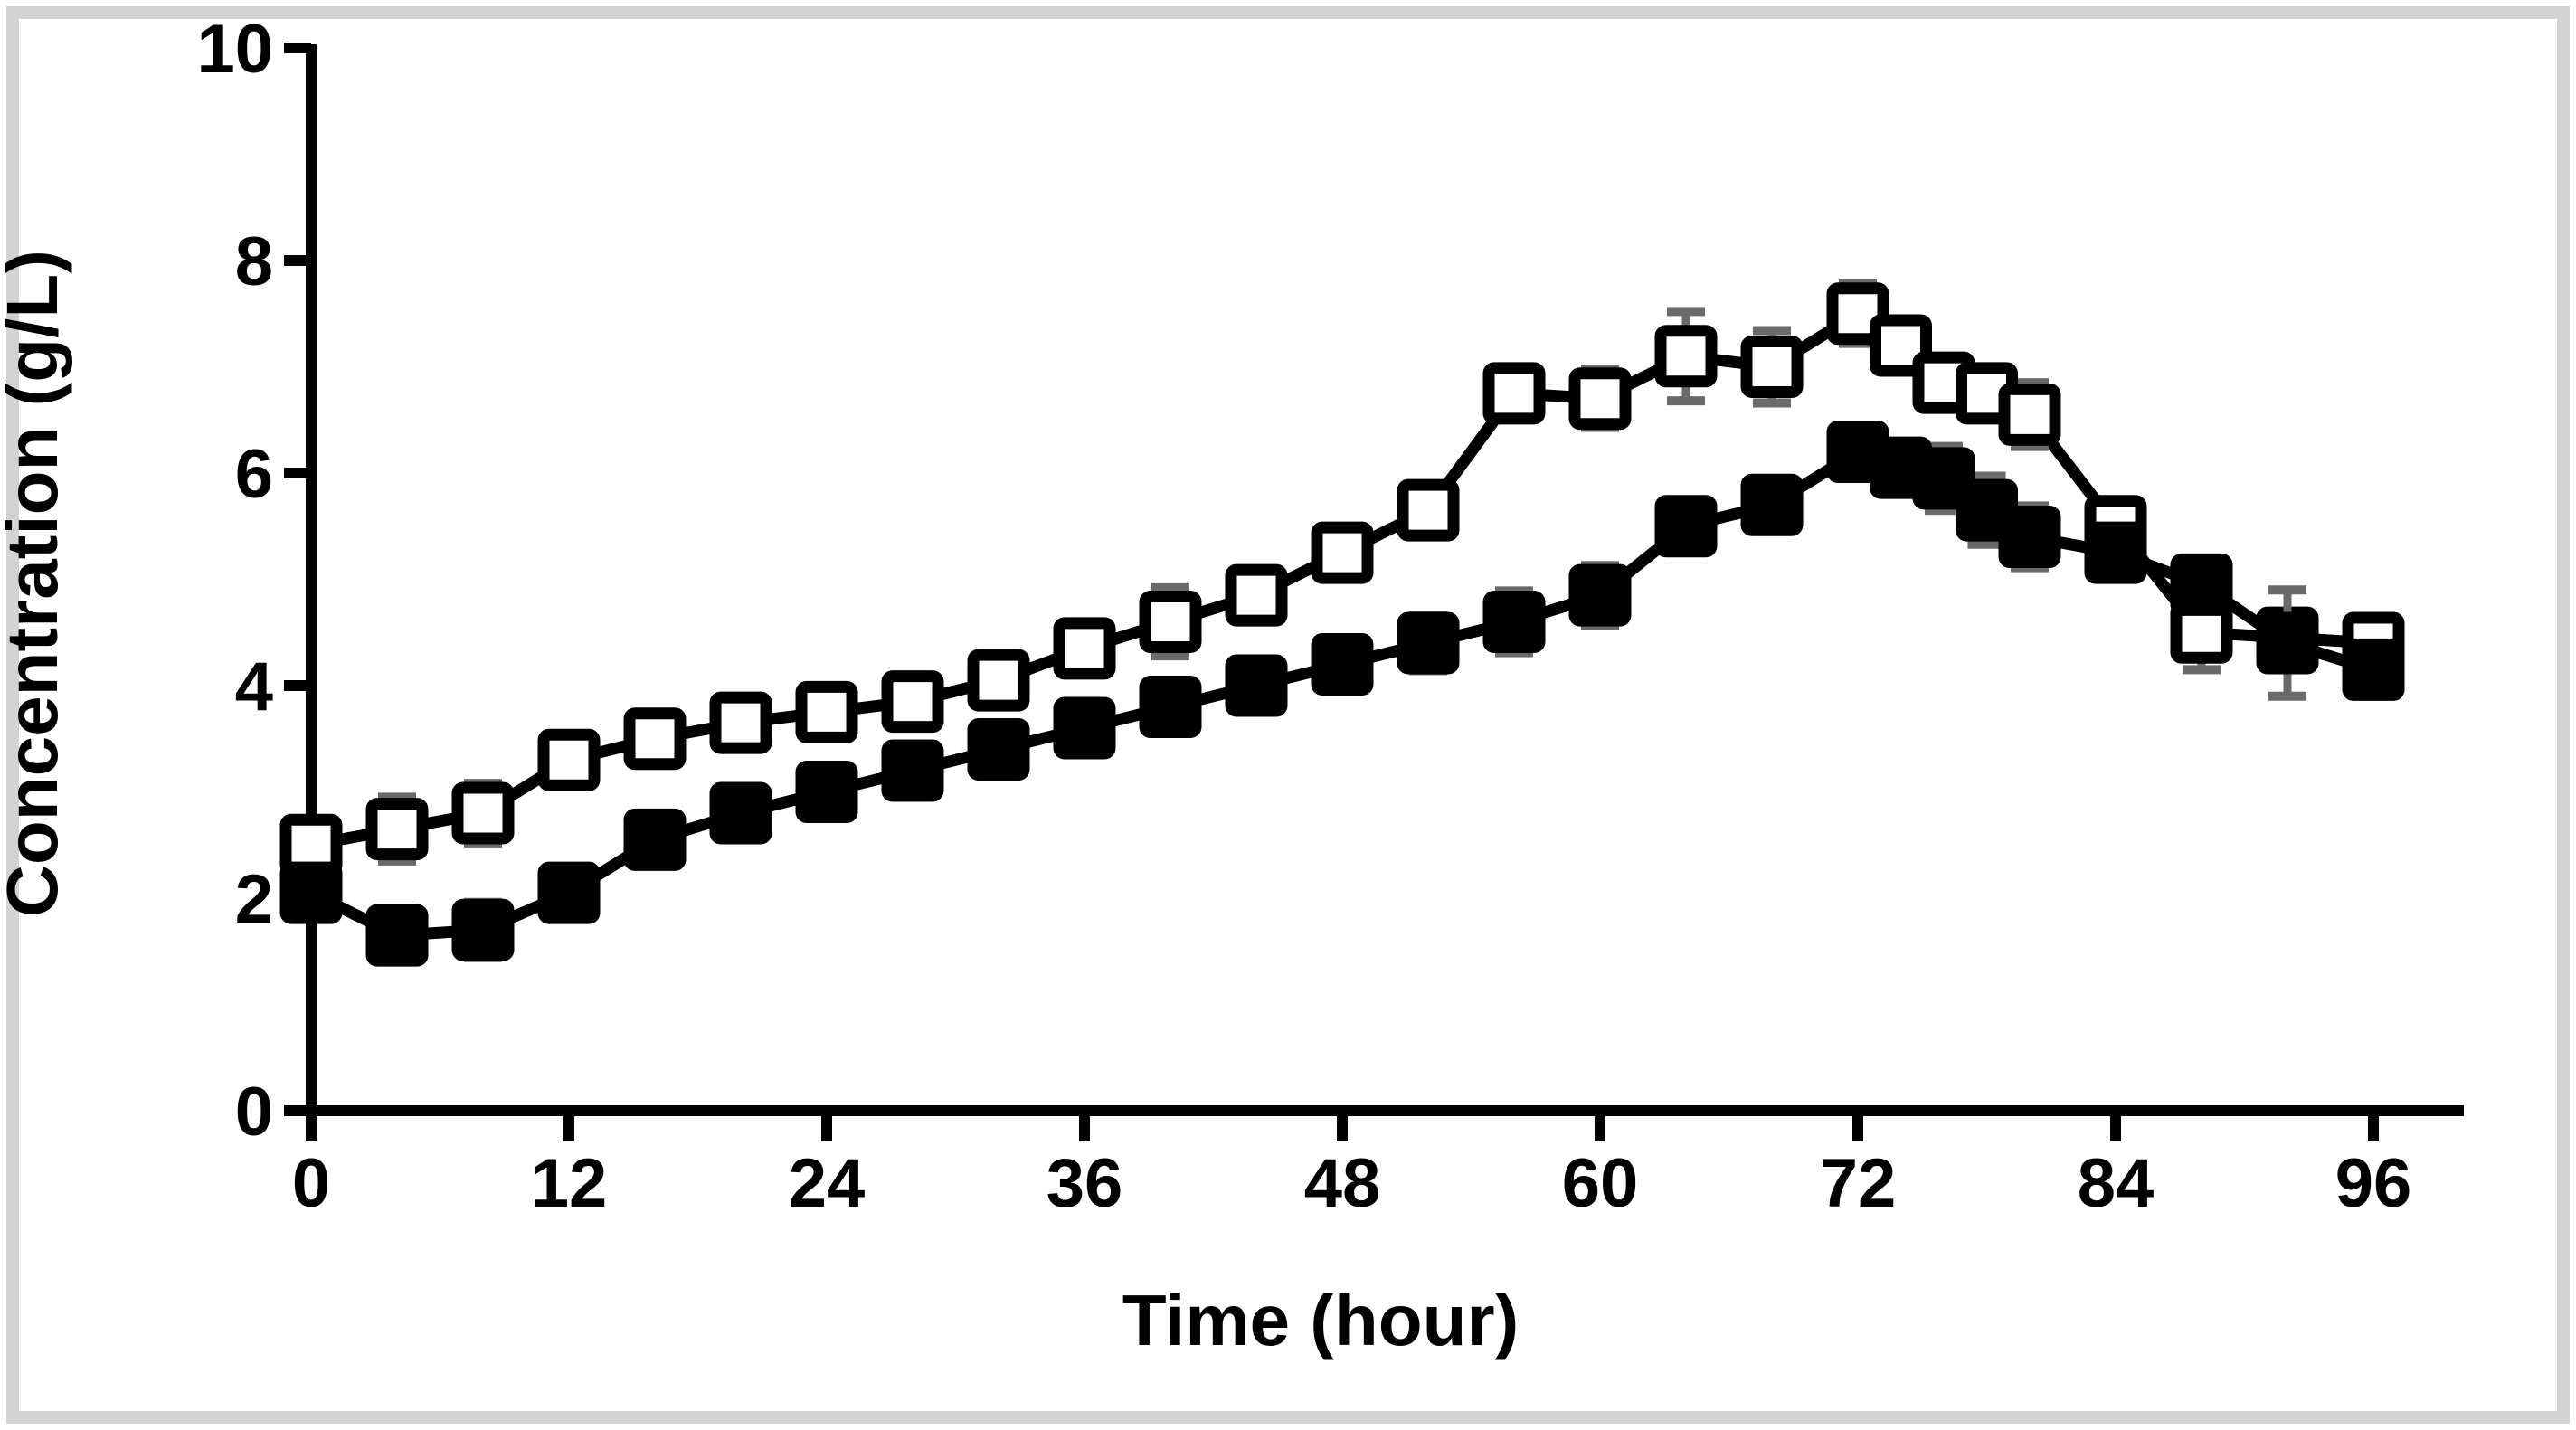 This screenshot has width=2576, height=1430. Describe the element at coordinates (1085, 1183) in the screenshot. I see `x-tick-label: 36` at that location.